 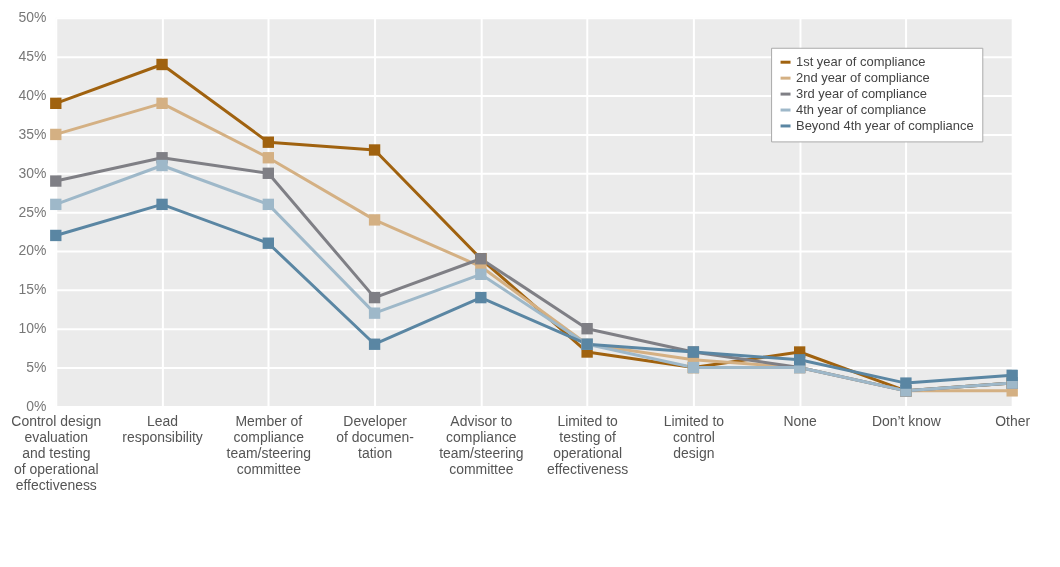 I want to click on y-tick-label: 20%, so click(x=32, y=250).